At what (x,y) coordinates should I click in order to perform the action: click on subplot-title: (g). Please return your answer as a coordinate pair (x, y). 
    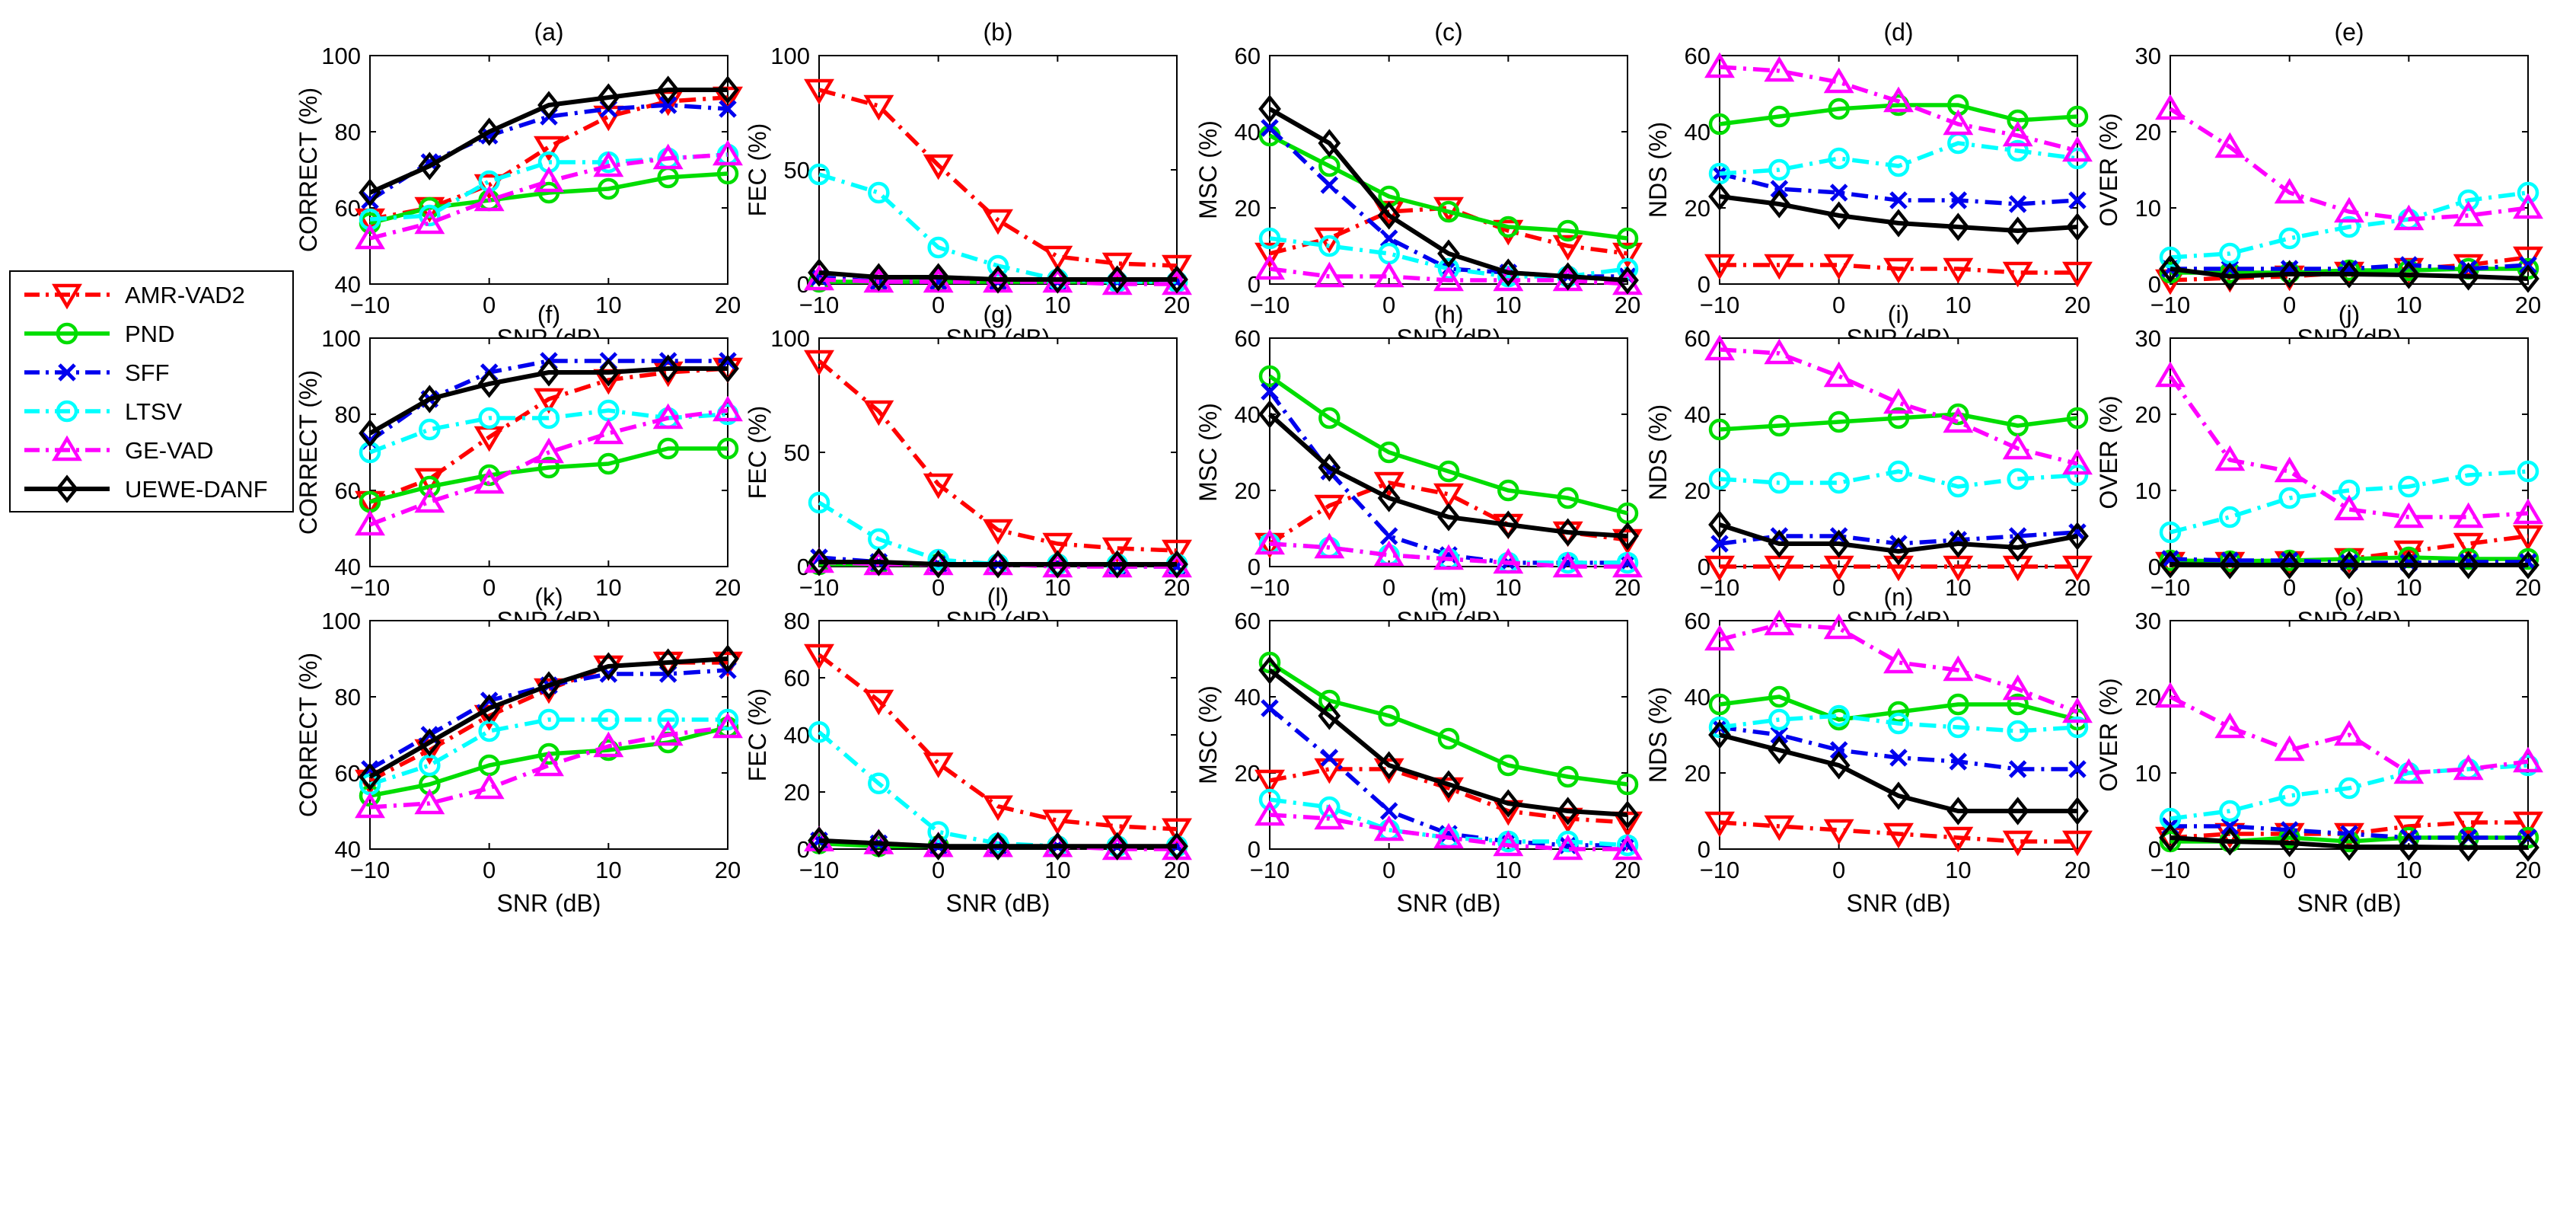
    Looking at the image, I should click on (997, 314).